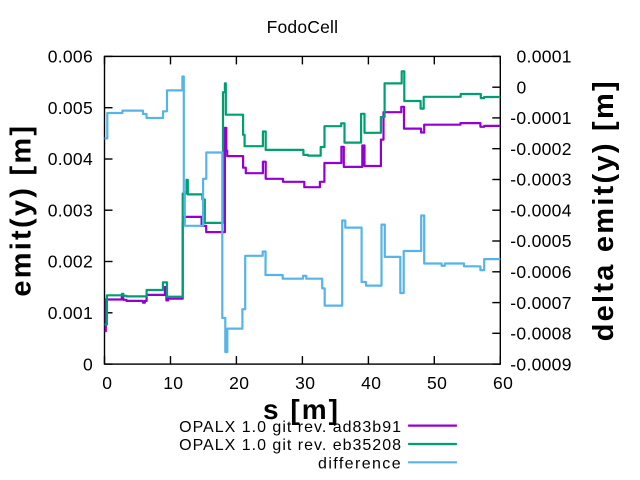 This screenshot has width=640, height=480. I want to click on svg-text: 40, so click(371, 383).